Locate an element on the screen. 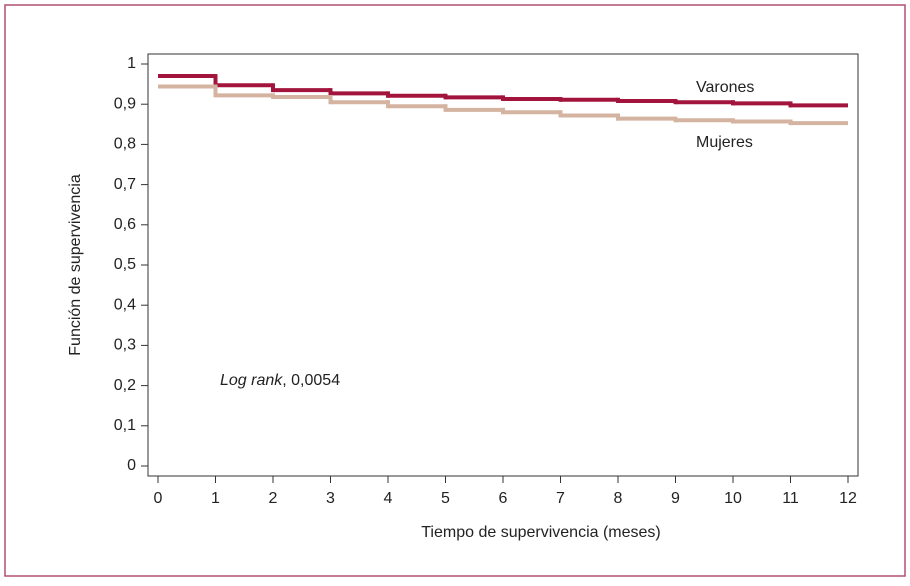  y-tick-label: 0,4 is located at coordinates (125, 304).